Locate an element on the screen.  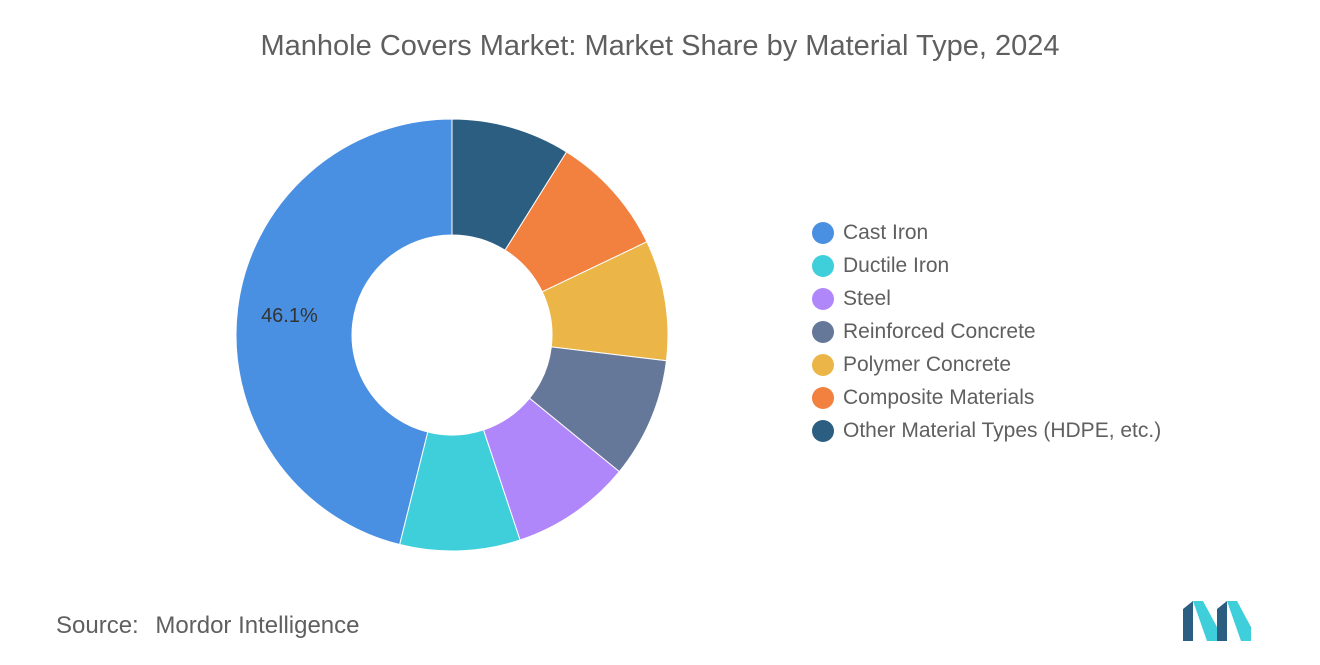
legend-item: Cast Iron is located at coordinates (986, 232).